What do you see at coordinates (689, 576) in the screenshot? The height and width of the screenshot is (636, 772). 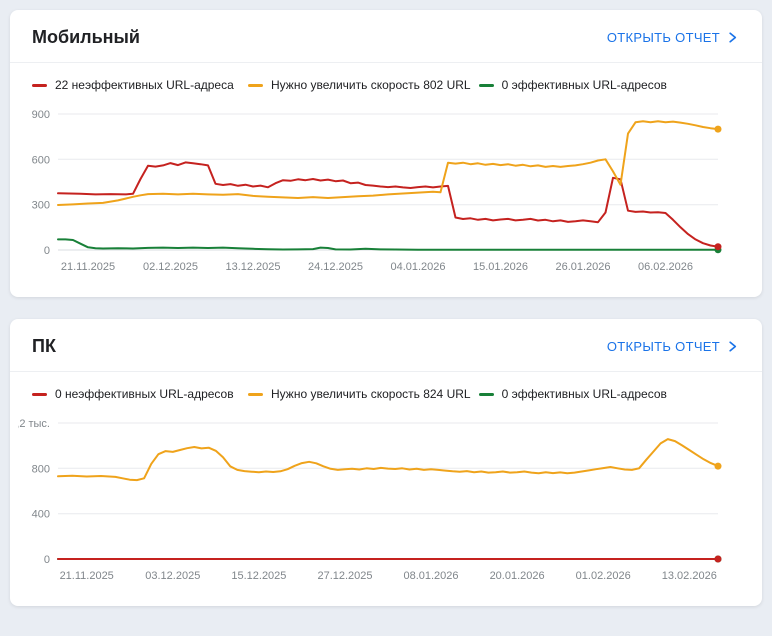 I see `x-axis-tick-label: 13.02.2026` at bounding box center [689, 576].